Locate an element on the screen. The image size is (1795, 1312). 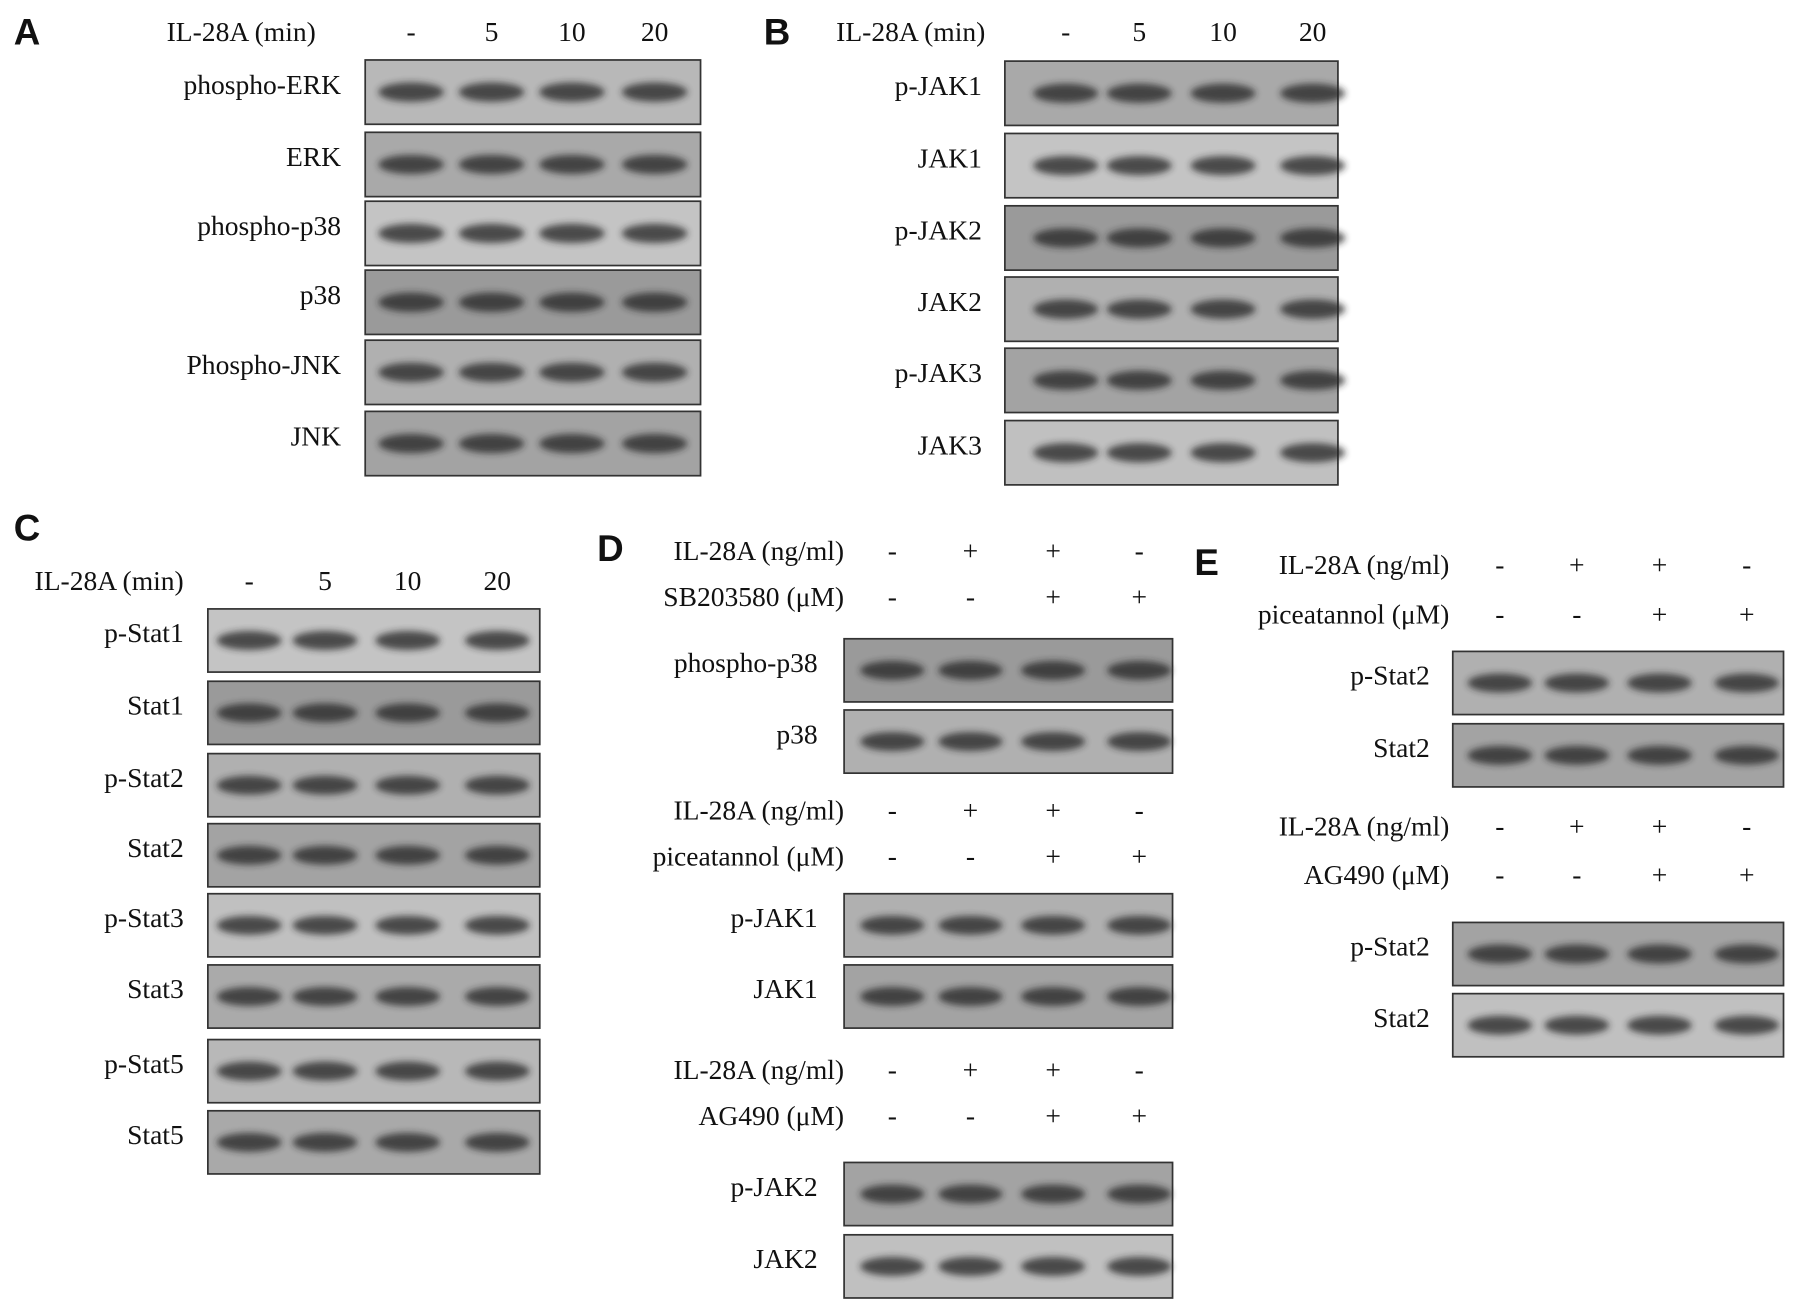
treatment-label: SB203580 (μM) is located at coordinates (753, 596).